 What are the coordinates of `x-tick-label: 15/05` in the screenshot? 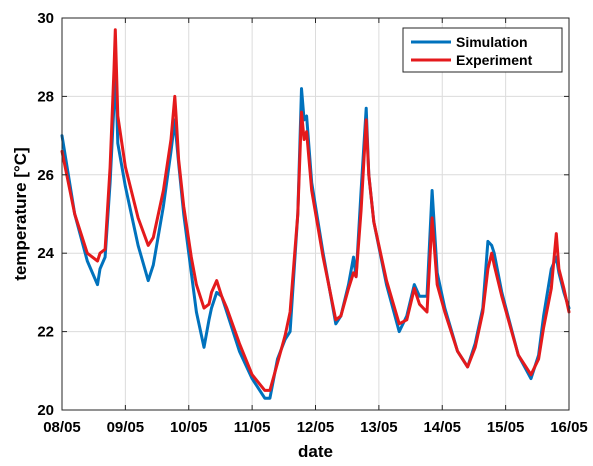 It's located at (506, 427).